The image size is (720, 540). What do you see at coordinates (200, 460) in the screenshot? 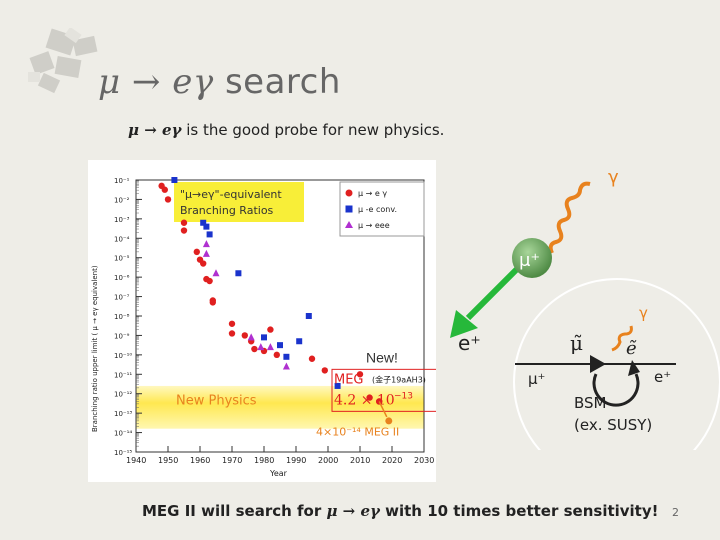
I see `x-tick-label: 1960` at bounding box center [200, 460].